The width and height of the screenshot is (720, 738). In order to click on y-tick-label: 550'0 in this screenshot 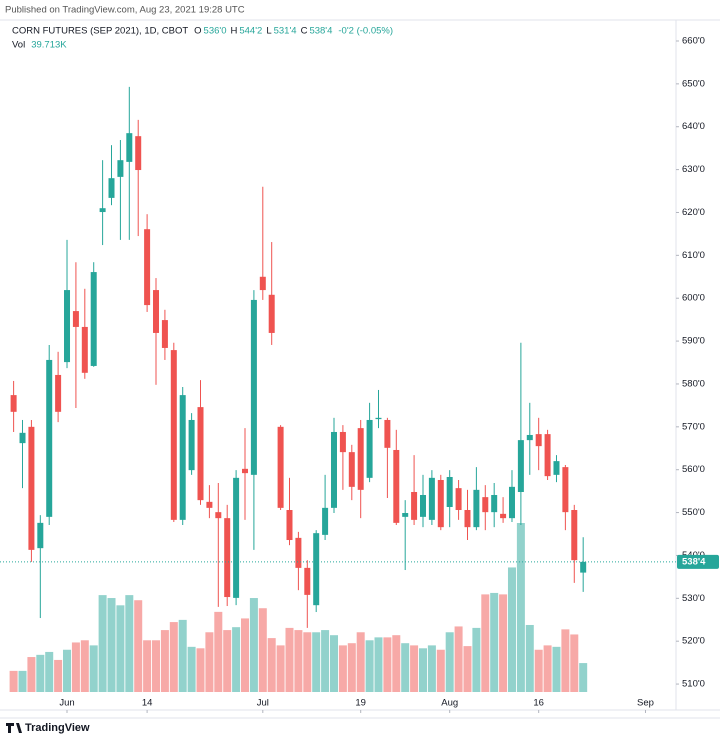, I will do `click(693, 512)`.